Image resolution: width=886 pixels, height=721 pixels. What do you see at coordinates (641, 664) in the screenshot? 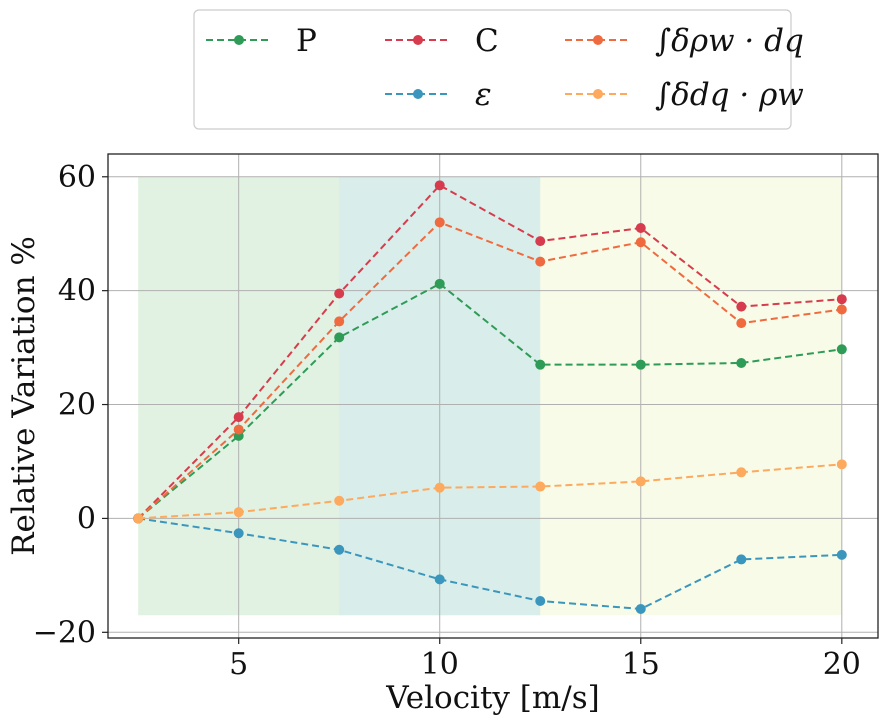
I see `x-tick-label-15: 15` at bounding box center [641, 664].